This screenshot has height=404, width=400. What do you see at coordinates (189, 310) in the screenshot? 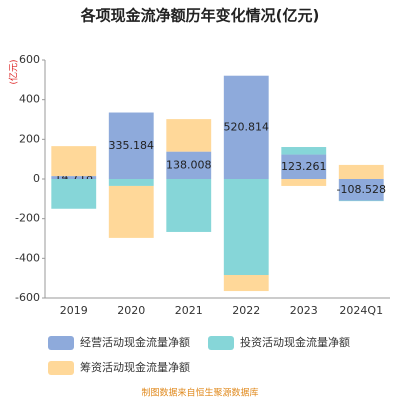
I see `x-tick-label: 2021` at bounding box center [189, 310].